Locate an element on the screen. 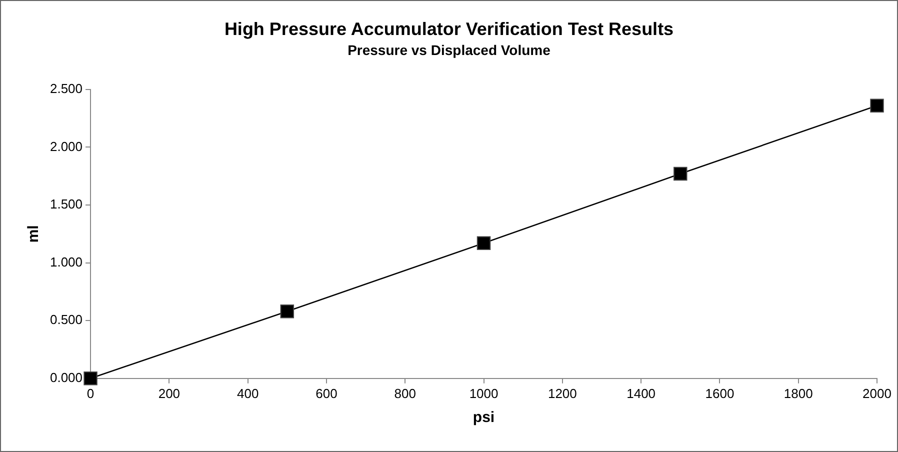  x-tick-label: 1600 is located at coordinates (719, 393).